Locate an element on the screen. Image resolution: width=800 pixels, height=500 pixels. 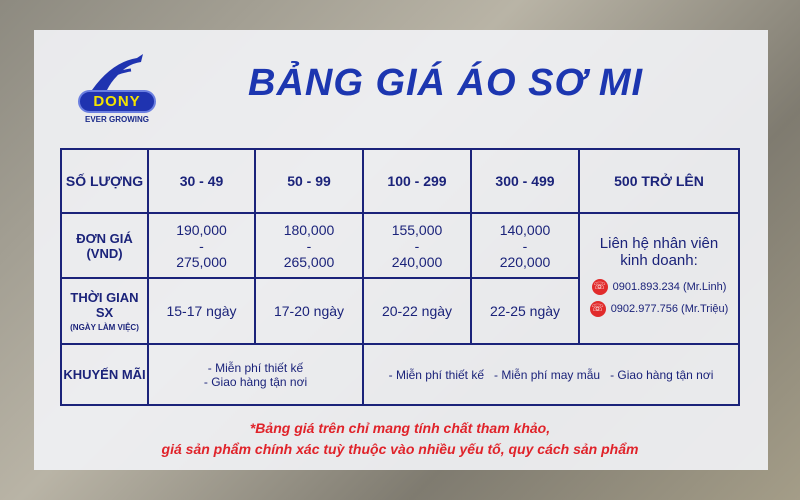
price-max: 220,000 is located at coordinates (525, 261).